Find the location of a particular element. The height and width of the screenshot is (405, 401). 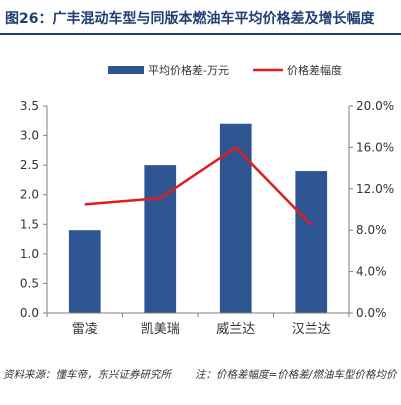

source-note: 资料来源：懂车帝，东兴证券研究所 注：价格差幅度=价格差/燃油车型价格均价 is located at coordinates (200, 375).